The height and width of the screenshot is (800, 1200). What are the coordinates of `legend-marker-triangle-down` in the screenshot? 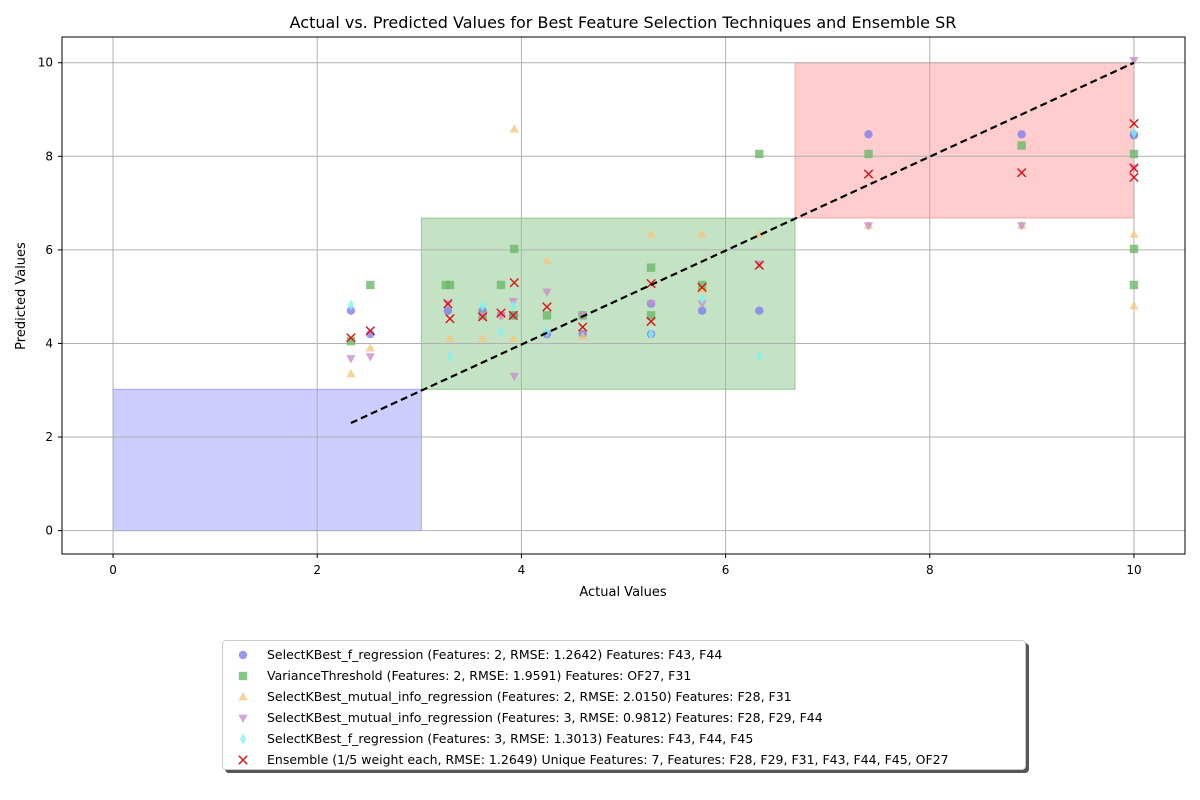 It's located at (243, 719).